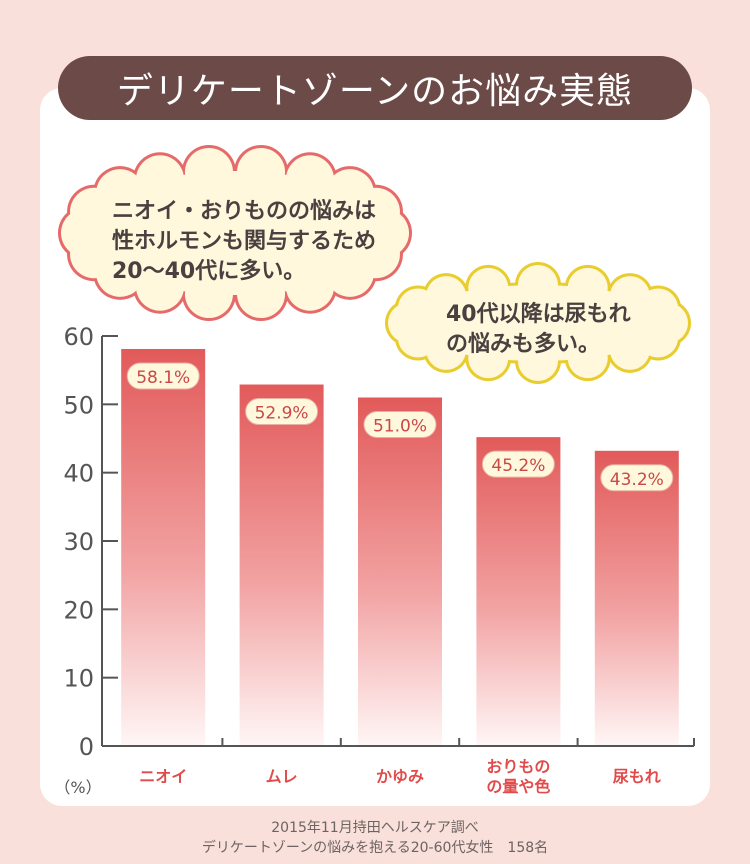  I want to click on category-label-2: かゆみ, so click(400, 776).